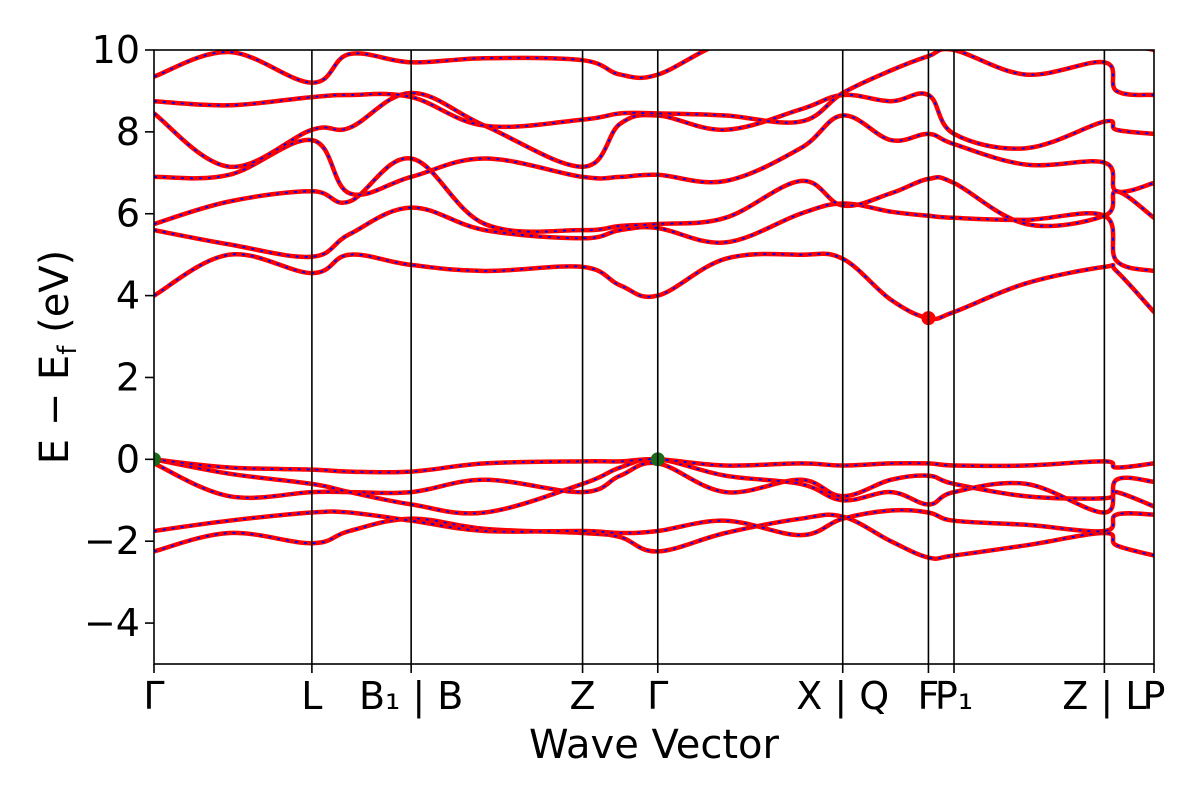 The width and height of the screenshot is (1200, 800). I want to click on x-axis-label: Wave Vector, so click(654, 745).